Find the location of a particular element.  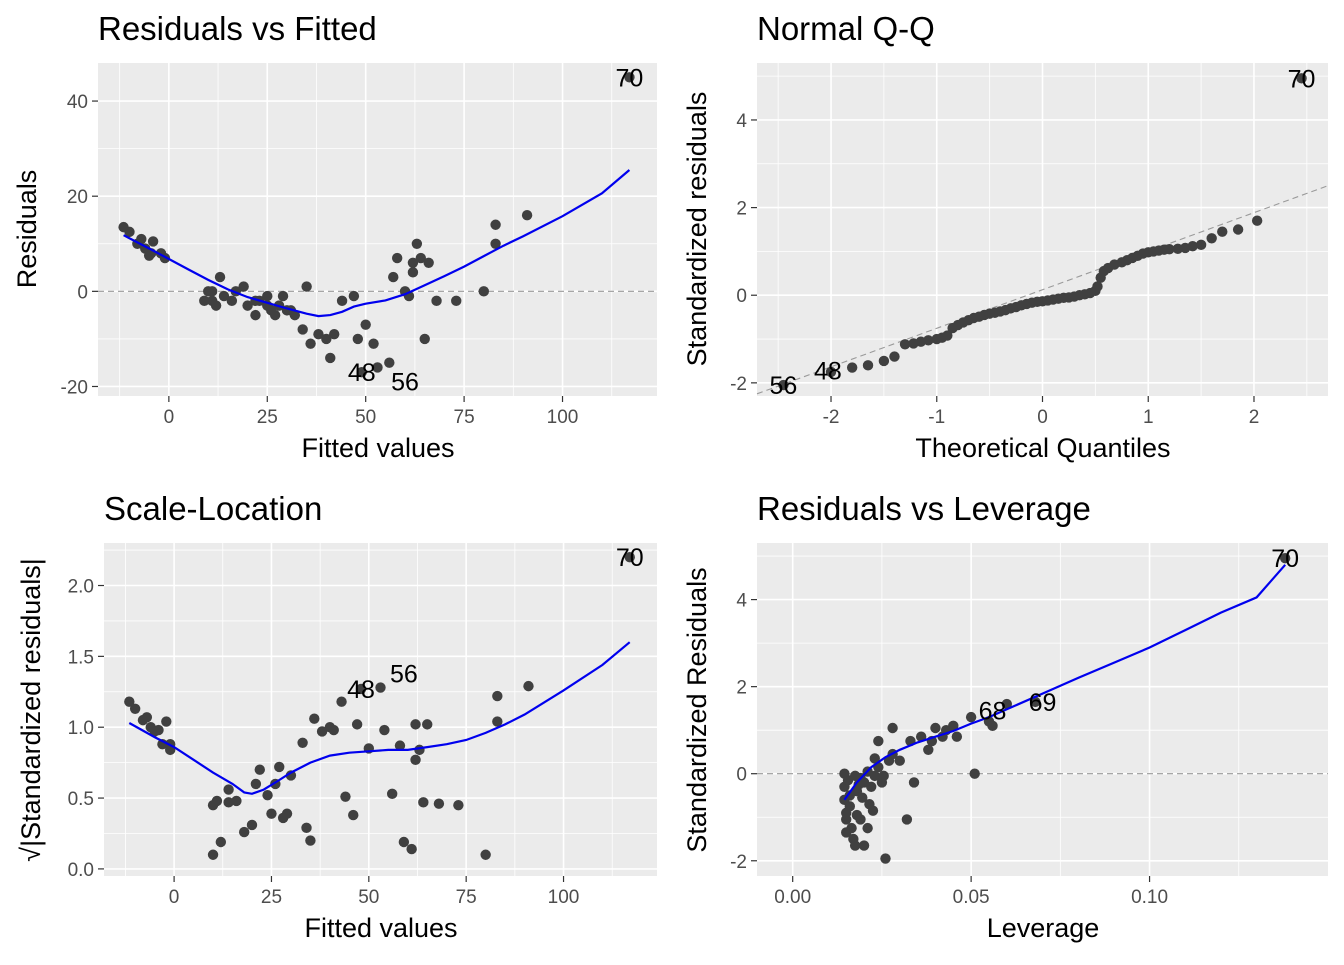

point-label: 48 is located at coordinates (362, 373).